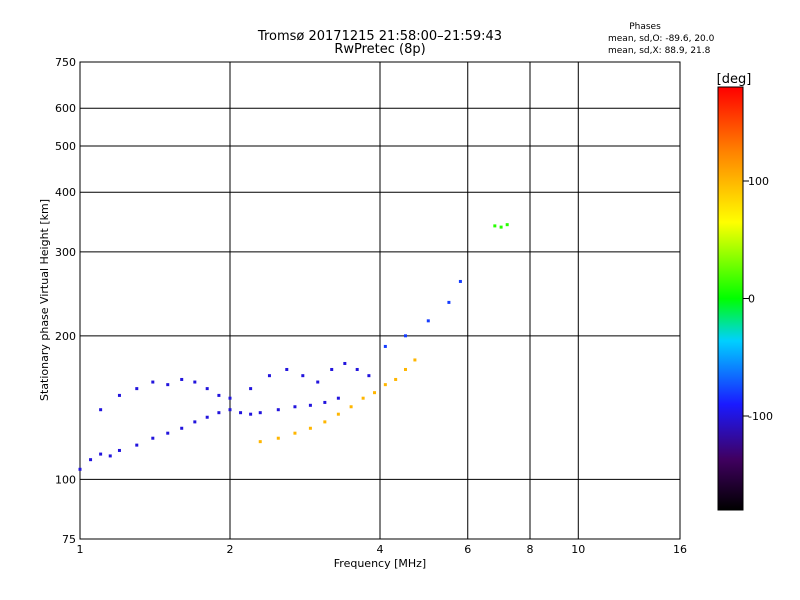  What do you see at coordinates (69, 539) in the screenshot?
I see `y-tick-label: 75` at bounding box center [69, 539].